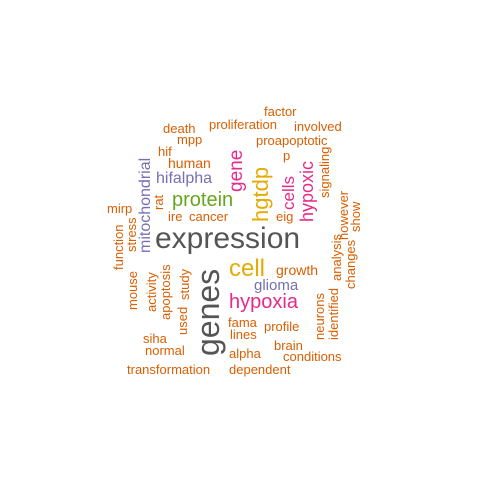  Describe the element at coordinates (307, 191) in the screenshot. I see `word-hypoxic: hypoxic` at that location.